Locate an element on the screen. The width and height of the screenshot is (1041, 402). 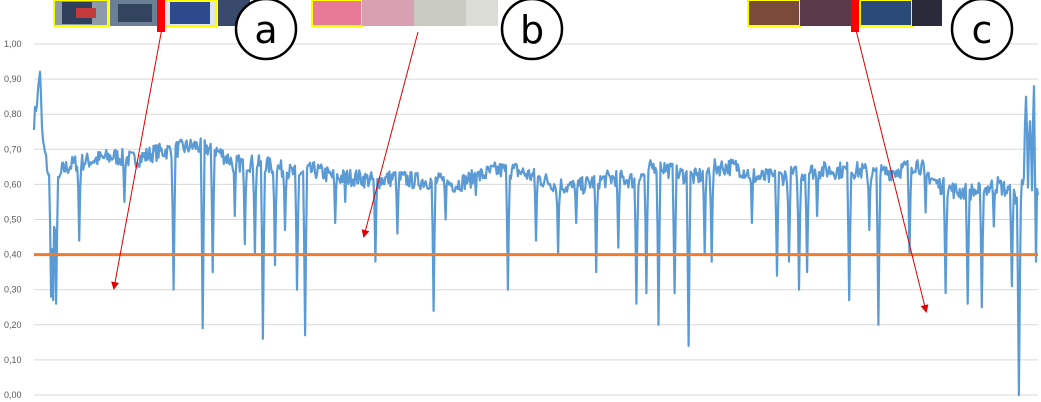
thumbnail-strip-b is located at coordinates (404, 13).